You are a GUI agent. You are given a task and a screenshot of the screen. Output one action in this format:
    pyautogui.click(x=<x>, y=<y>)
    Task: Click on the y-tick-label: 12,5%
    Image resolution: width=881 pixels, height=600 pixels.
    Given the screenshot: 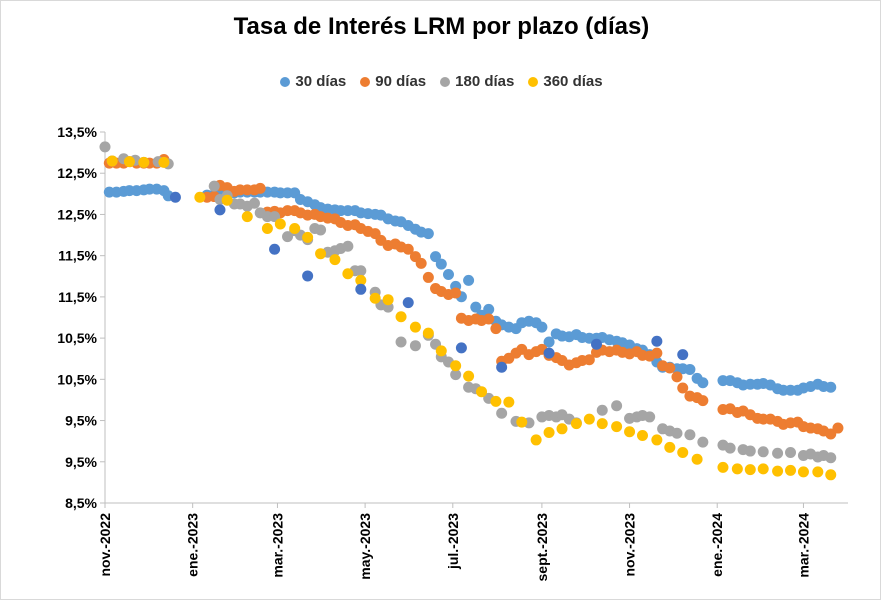 What is the action you would take?
    pyautogui.click(x=77, y=214)
    